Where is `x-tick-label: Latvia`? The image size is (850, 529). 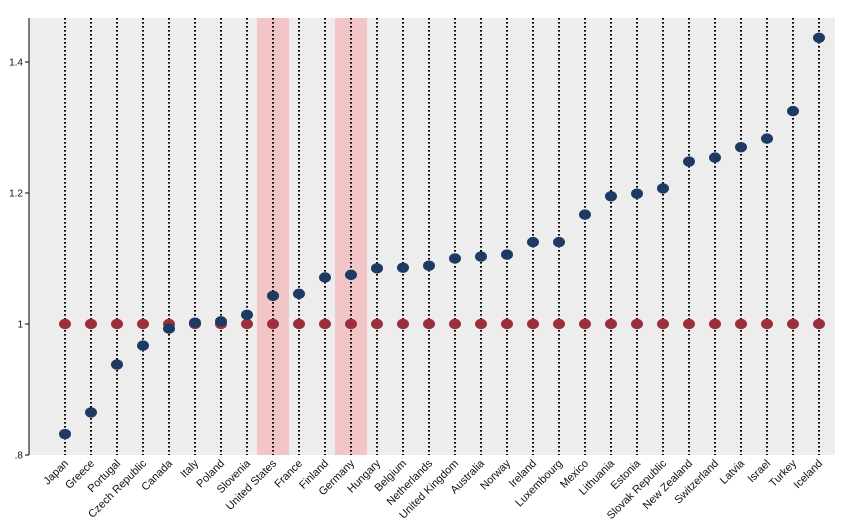 x-tick-label: Latvia is located at coordinates (733, 472).